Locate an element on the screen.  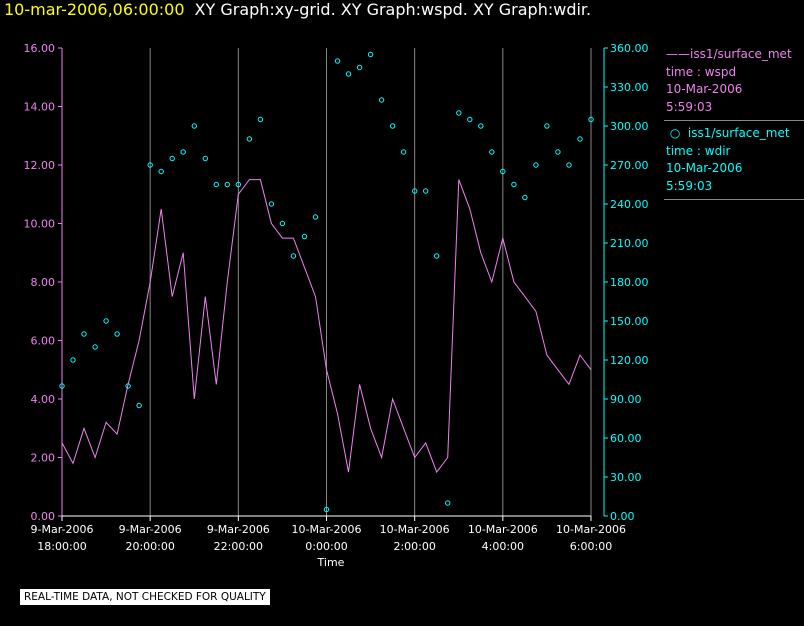
legend-wdir-source: ○ iss1/surface_met is located at coordinates (728, 133).